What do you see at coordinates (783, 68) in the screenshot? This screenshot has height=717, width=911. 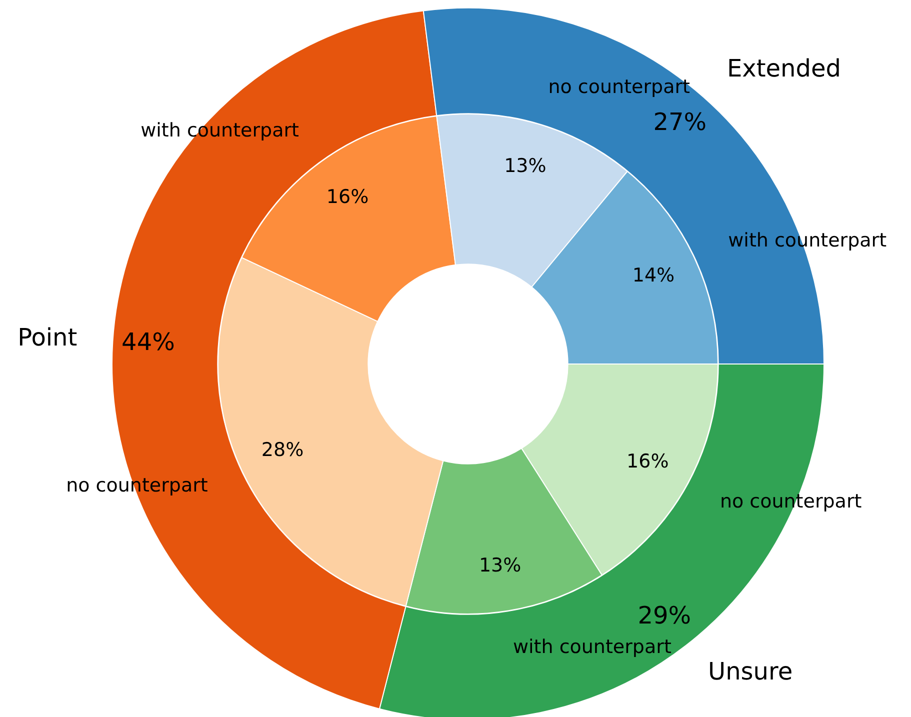 I see `slice-label: Extended` at bounding box center [783, 68].